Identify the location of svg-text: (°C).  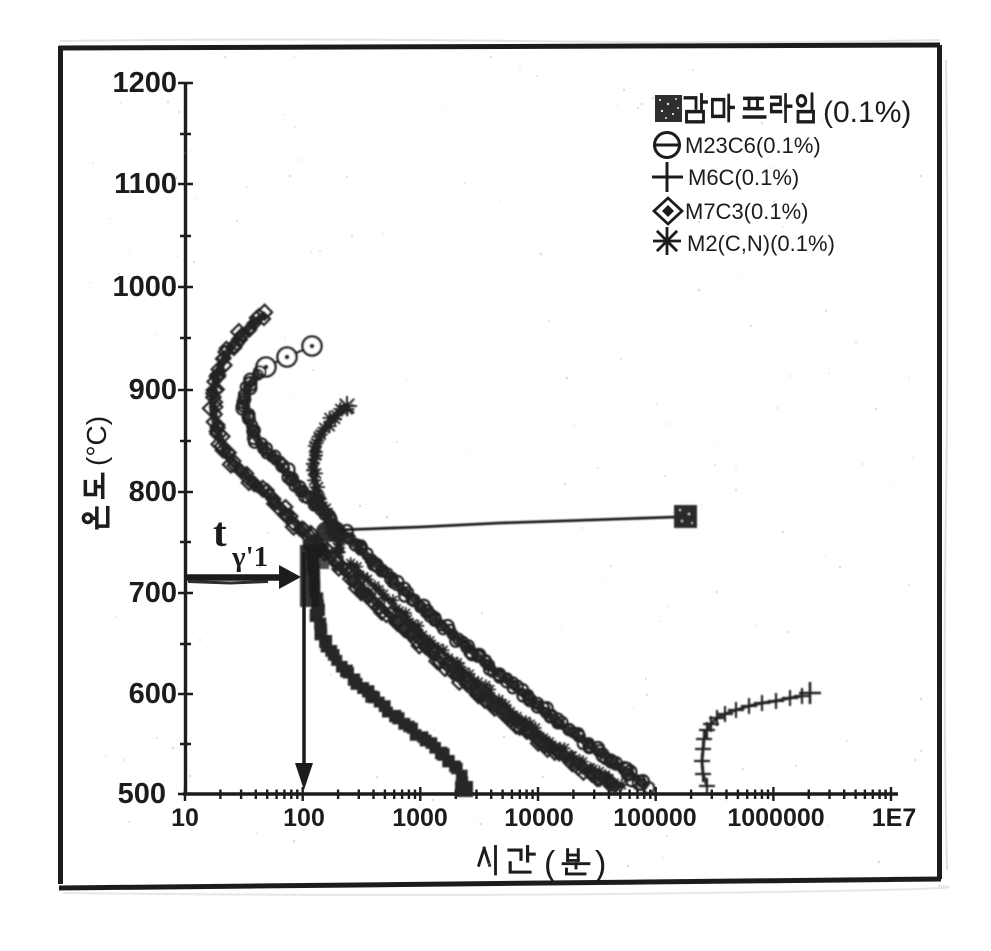
(96, 441).